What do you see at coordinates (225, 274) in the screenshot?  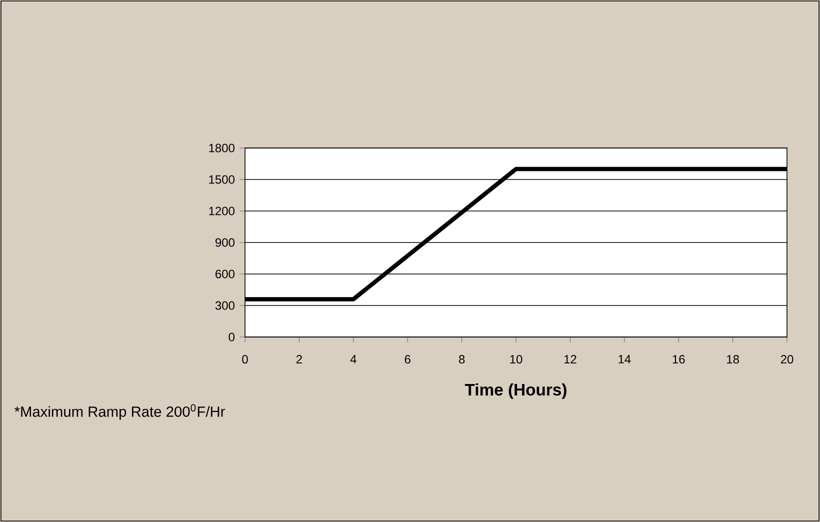 I see `y-tick-label: 600` at bounding box center [225, 274].